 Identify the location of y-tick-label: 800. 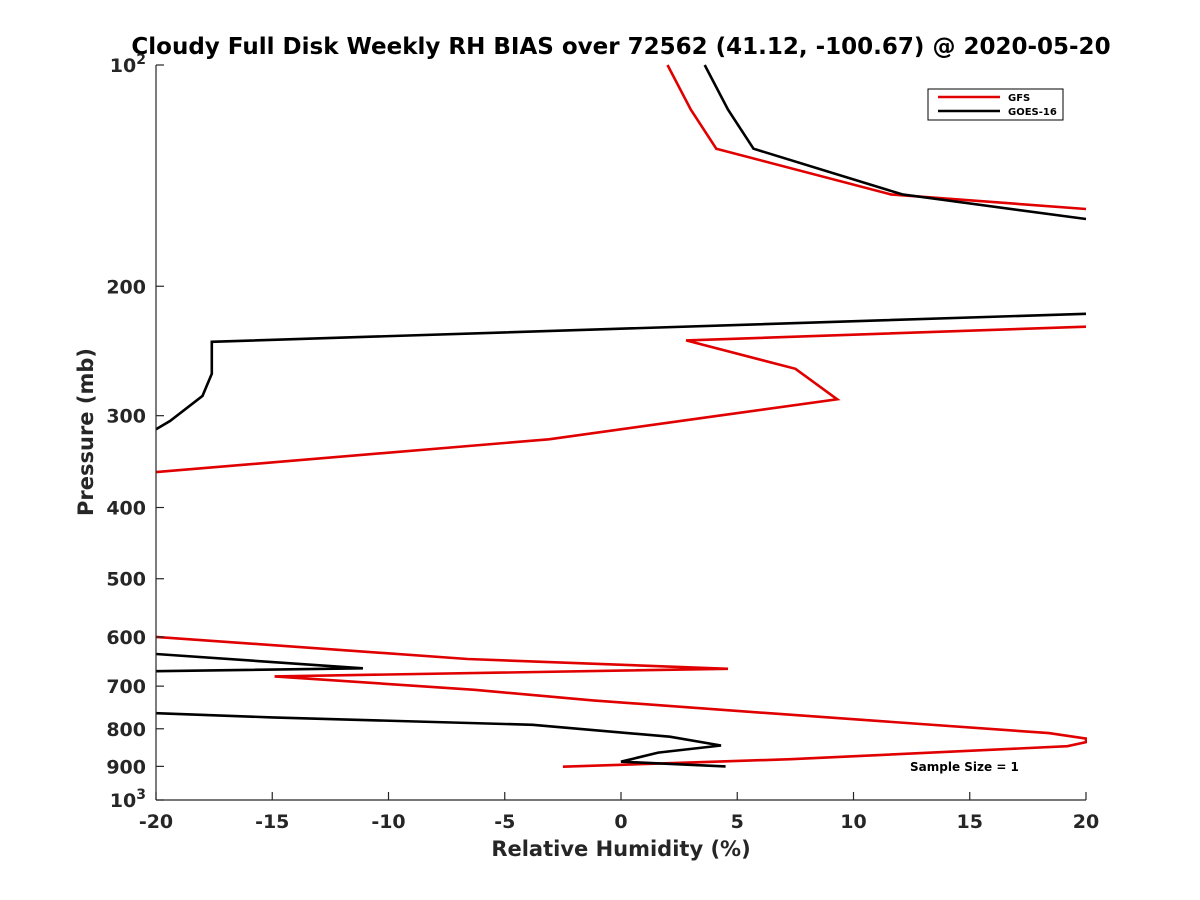
(126, 730).